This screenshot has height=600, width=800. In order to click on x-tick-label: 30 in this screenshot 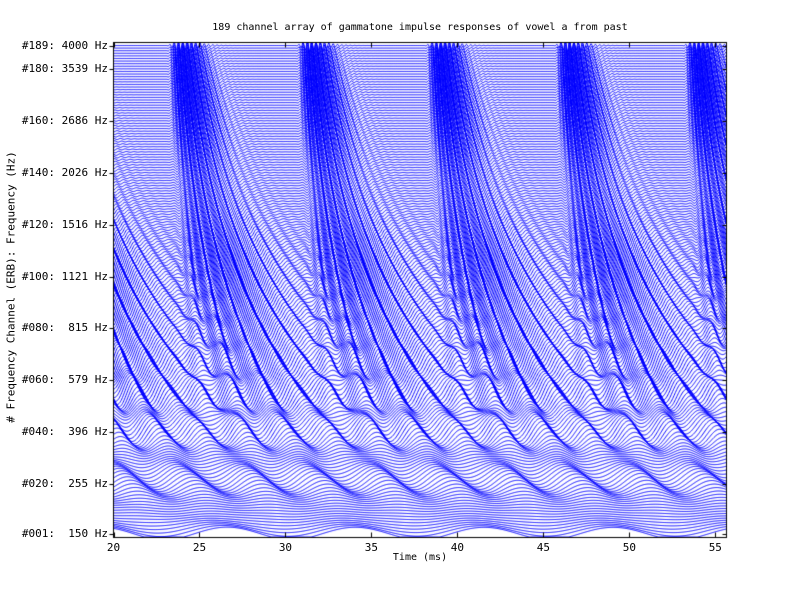, I will do `click(285, 547)`.